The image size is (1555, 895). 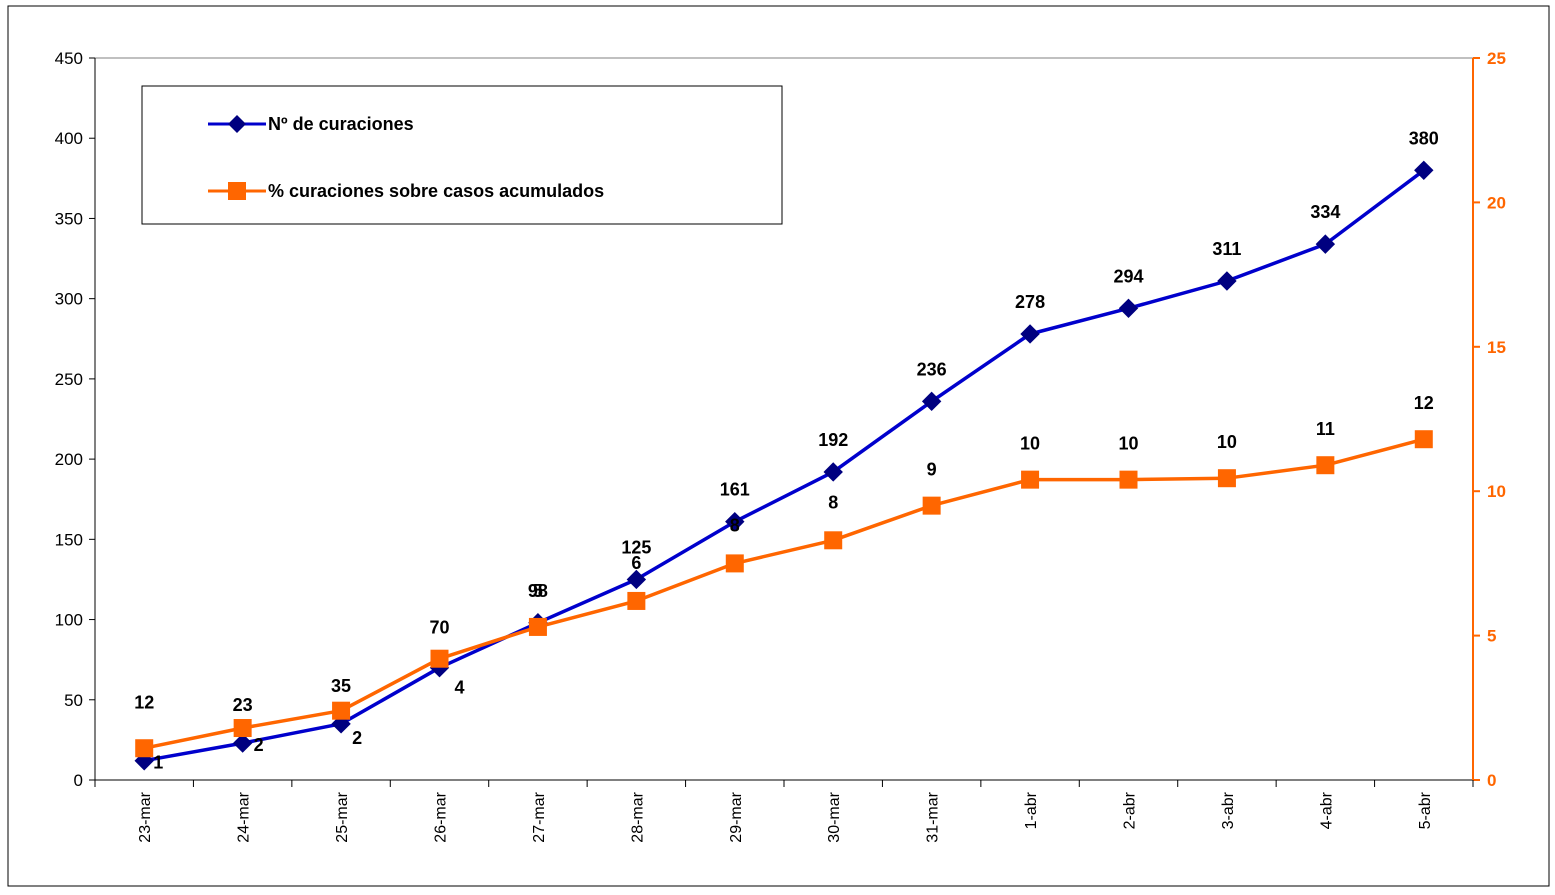 I want to click on legend-box, so click(x=462, y=155).